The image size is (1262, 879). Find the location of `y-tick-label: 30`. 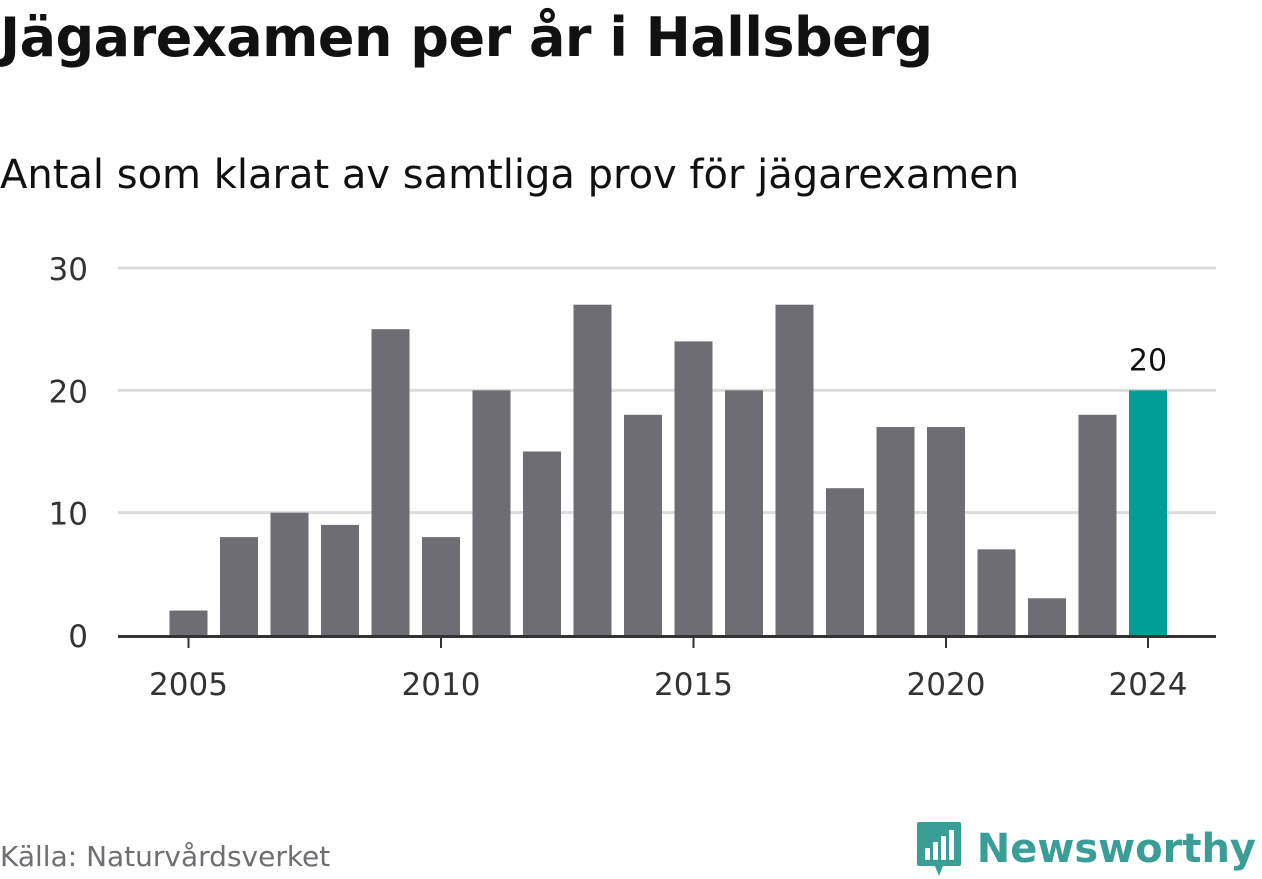

y-tick-label: 30 is located at coordinates (68, 270).